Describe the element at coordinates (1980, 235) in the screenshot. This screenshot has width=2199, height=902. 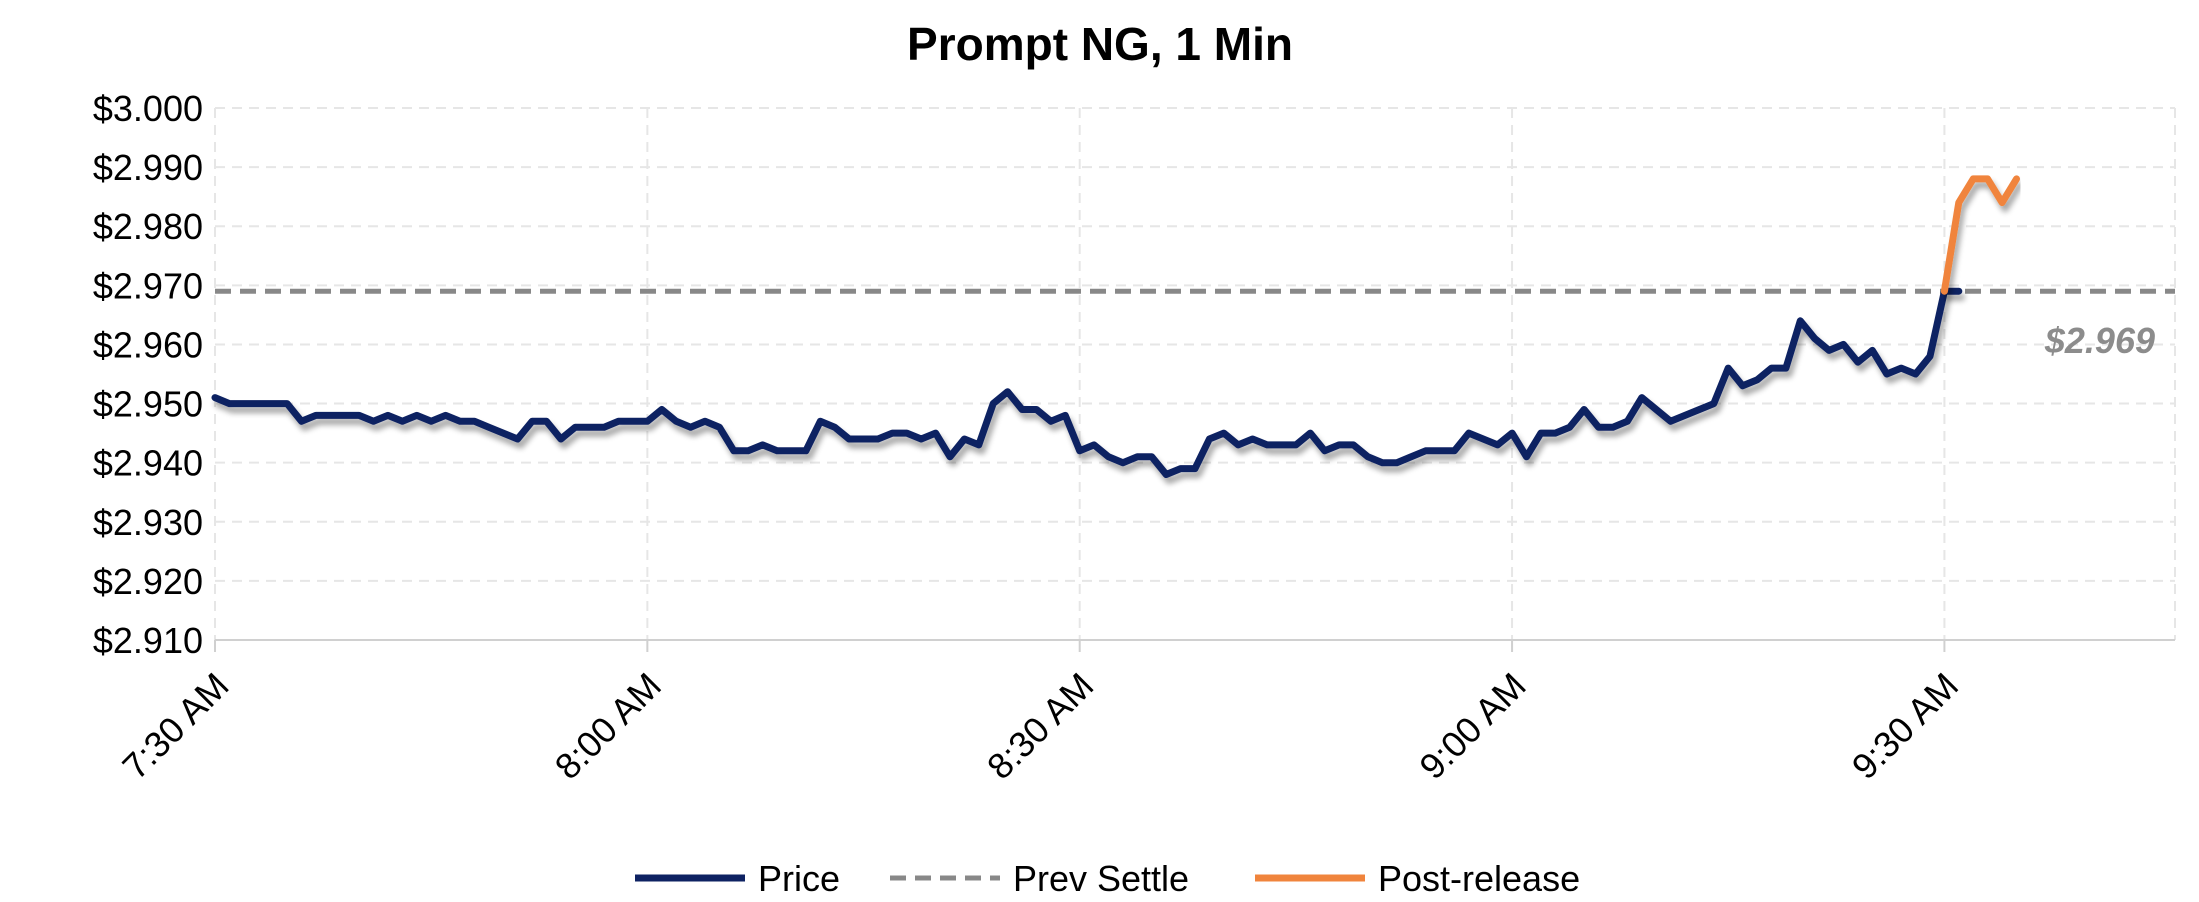
I see `post-release-series-line` at that location.